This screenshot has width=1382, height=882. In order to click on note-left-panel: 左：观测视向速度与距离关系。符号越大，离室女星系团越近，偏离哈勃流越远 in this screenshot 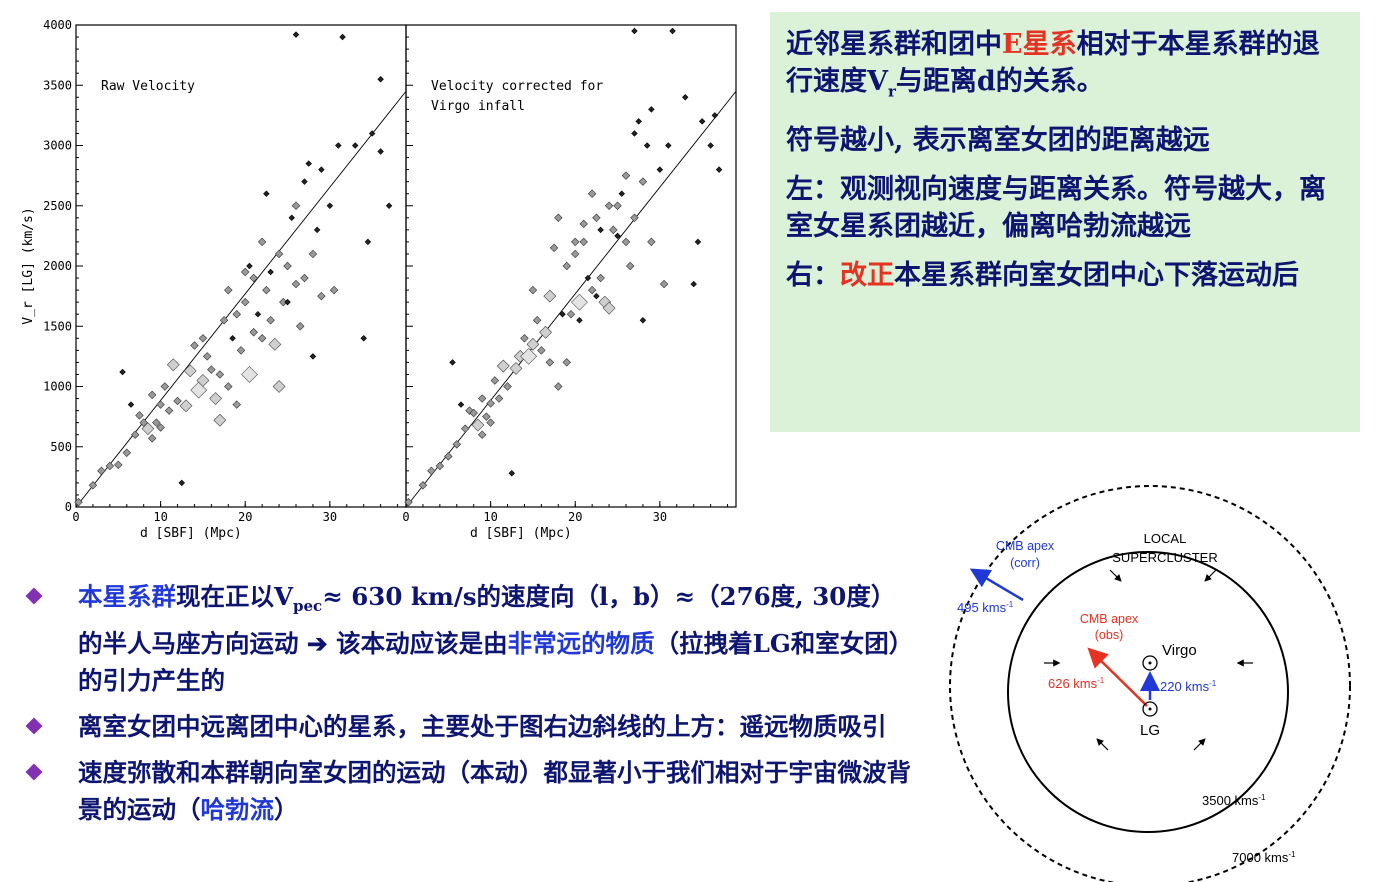, I will do `click(1056, 208)`.